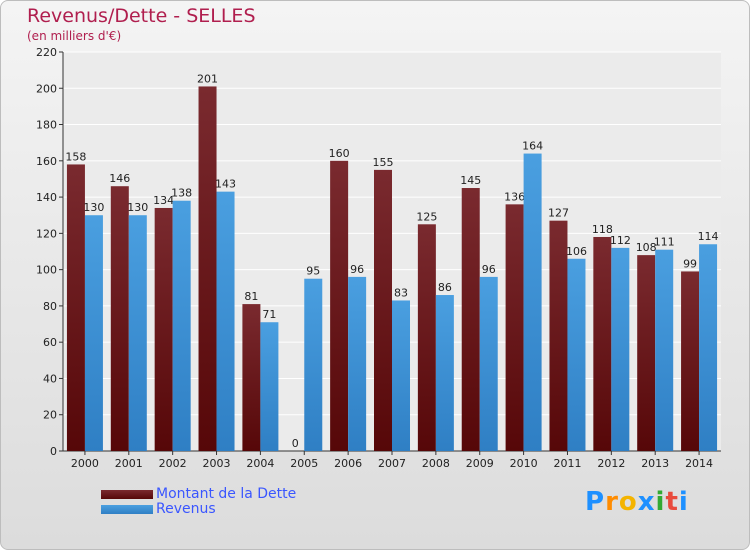  Describe the element at coordinates (181, 193) in the screenshot. I see `data-label-revenus: 138` at that location.